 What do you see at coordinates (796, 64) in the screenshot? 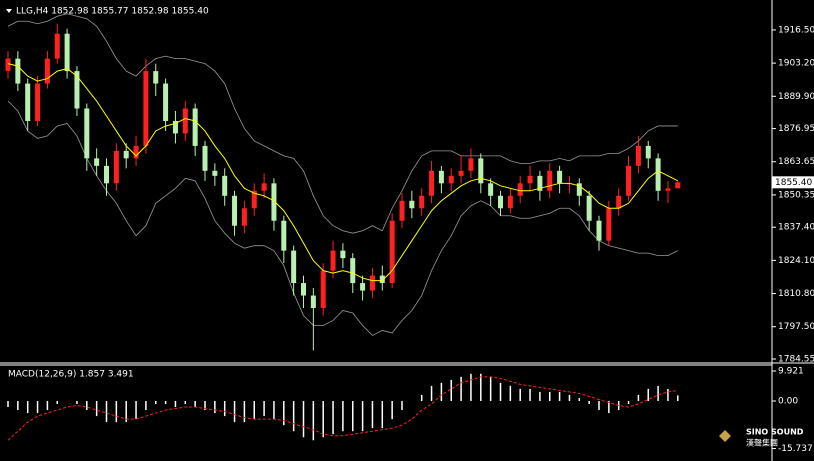
I see `y-tick-label: 1903.20` at bounding box center [796, 64].